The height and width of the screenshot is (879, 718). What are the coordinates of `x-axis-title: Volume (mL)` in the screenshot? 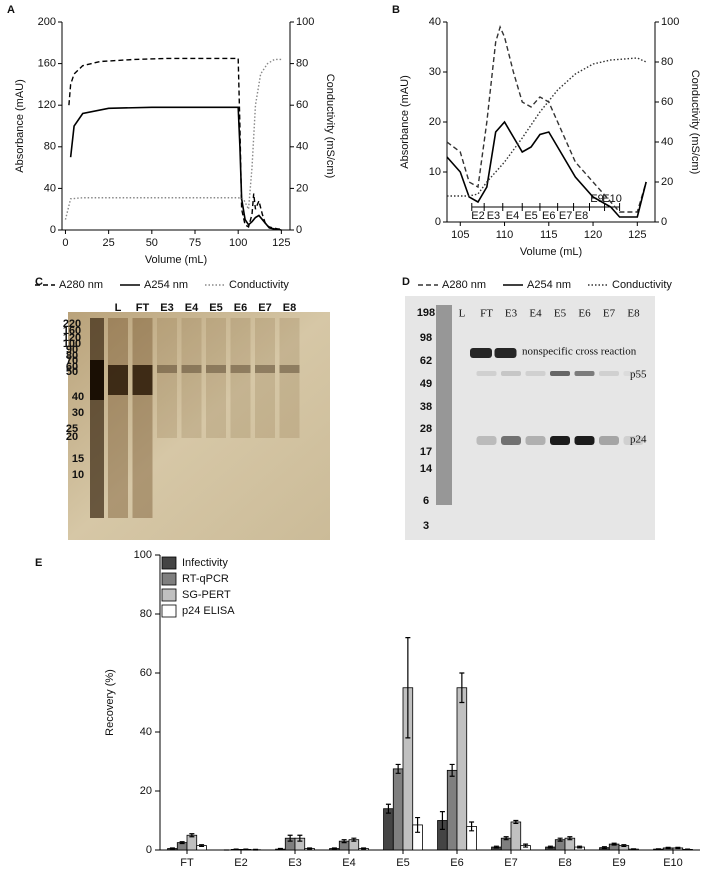 It's located at (551, 252).